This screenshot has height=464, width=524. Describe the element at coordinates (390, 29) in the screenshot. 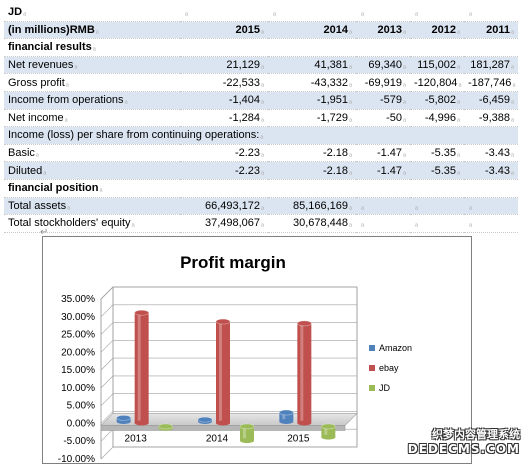

I see `year-header-text: 2013` at that location.